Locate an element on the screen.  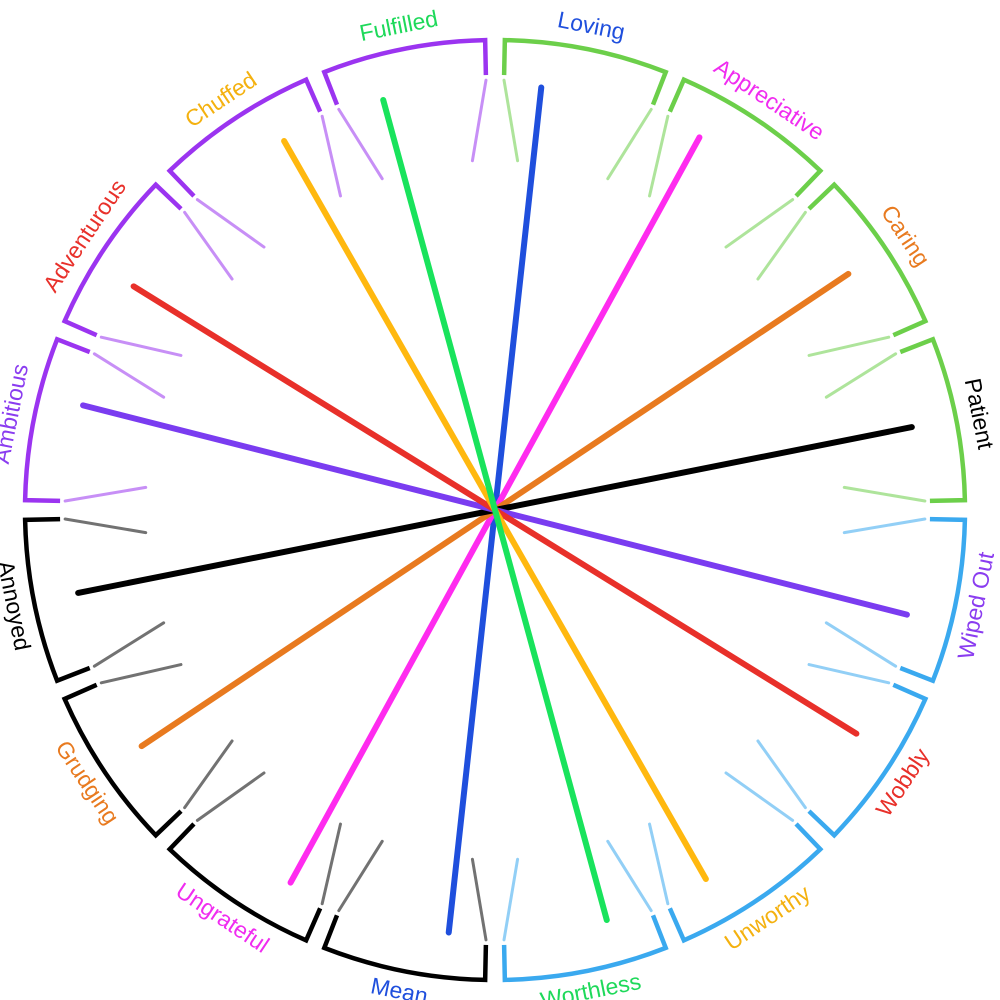
label-fulfilled: Fulfilled is located at coordinates (398, 25).